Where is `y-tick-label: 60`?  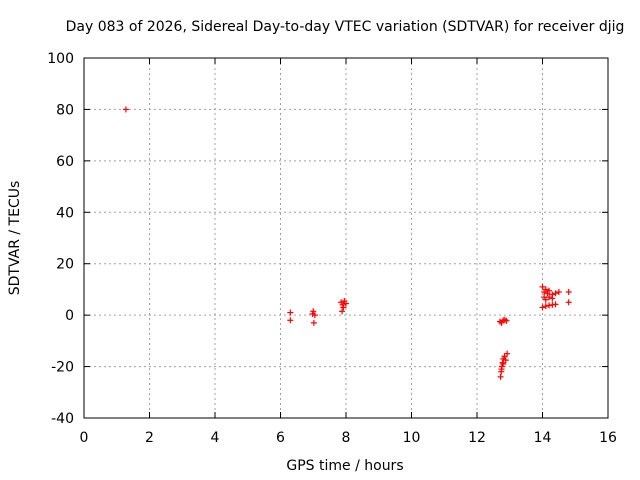
y-tick-label: 60 is located at coordinates (65, 162).